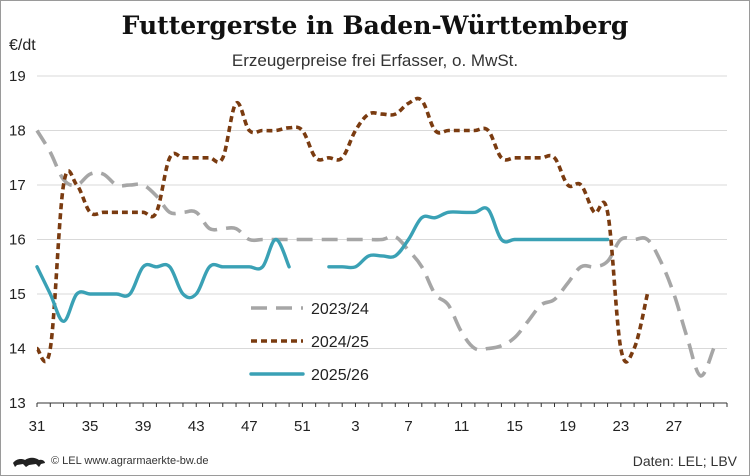  Describe the element at coordinates (375, 25) in the screenshot. I see `chart-title: Futtergerste in Baden-Württemberg` at that location.